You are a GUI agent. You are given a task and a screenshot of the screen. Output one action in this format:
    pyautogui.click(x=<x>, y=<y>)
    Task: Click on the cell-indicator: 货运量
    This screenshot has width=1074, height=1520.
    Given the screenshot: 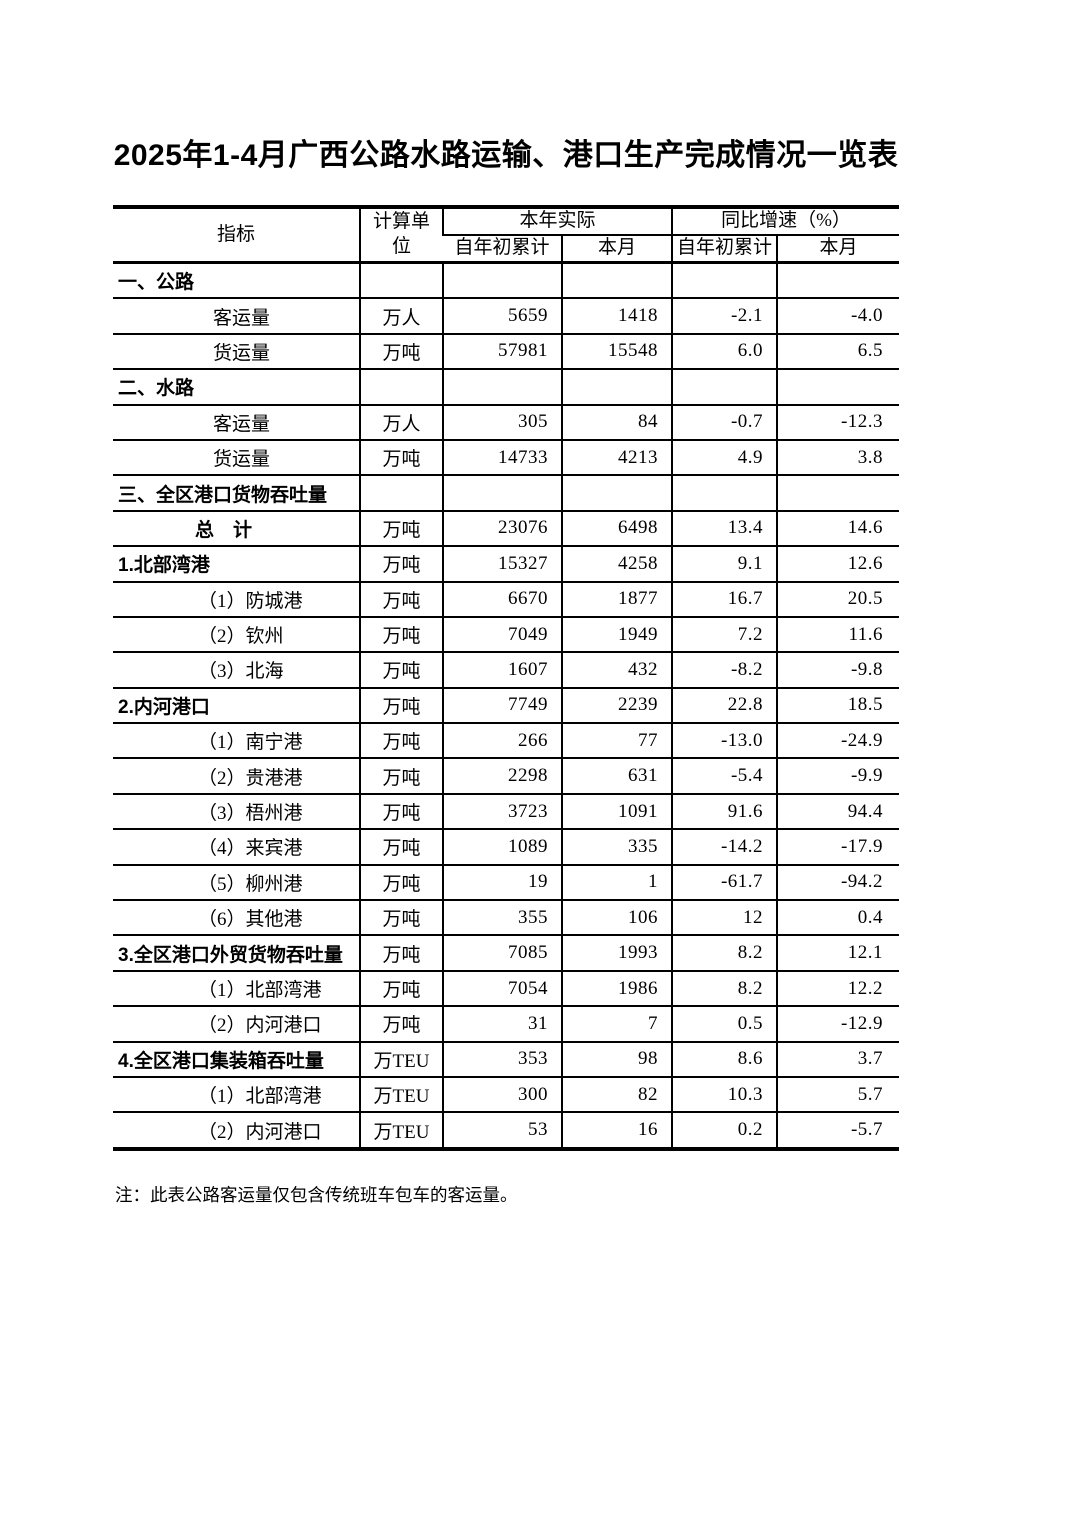 What is the action you would take?
    pyautogui.click(x=236, y=352)
    